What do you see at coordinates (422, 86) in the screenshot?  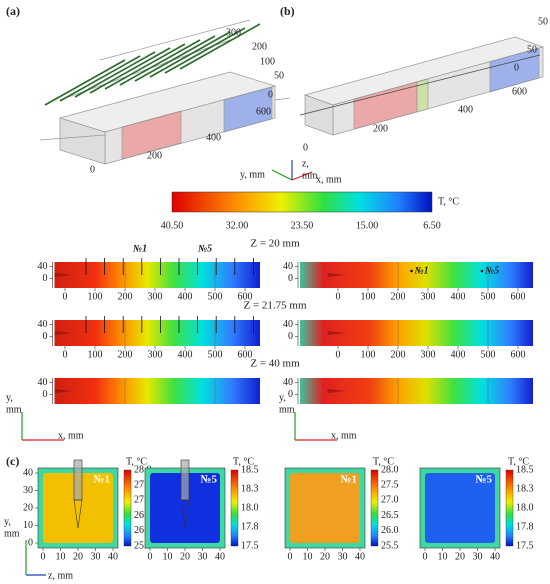 I see `box-b` at bounding box center [422, 86].